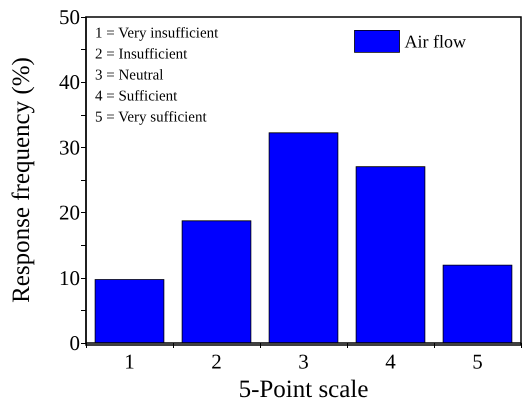  What do you see at coordinates (216, 362) in the screenshot?
I see `x-tick-label: 2` at bounding box center [216, 362].